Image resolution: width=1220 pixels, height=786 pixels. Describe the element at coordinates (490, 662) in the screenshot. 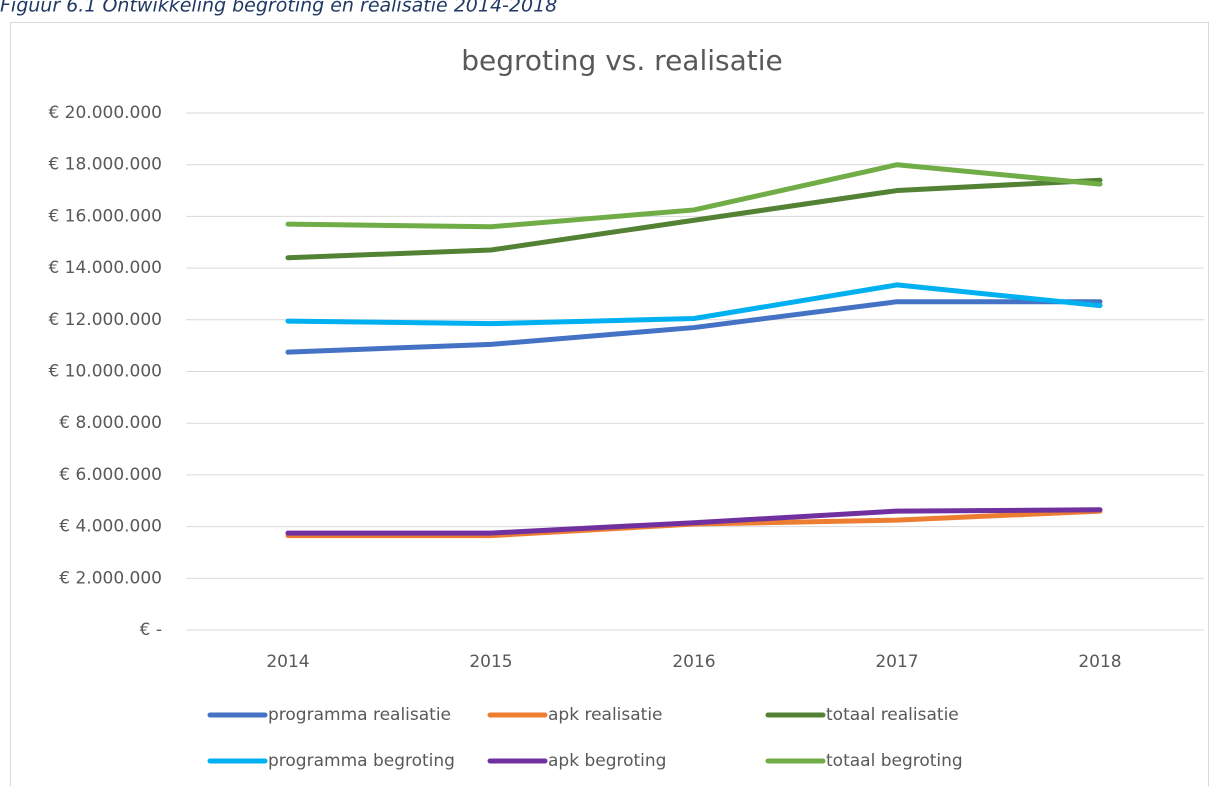

I see `x-tick-label: 2015` at that location.